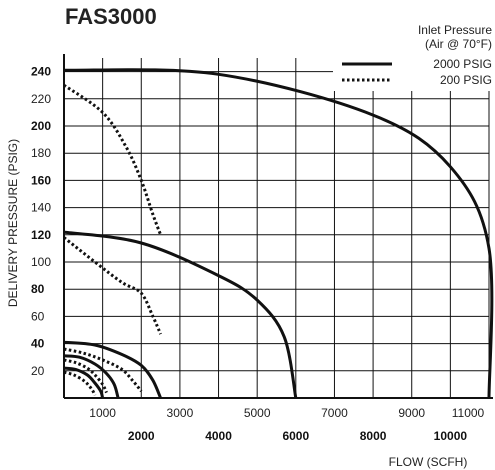 The width and height of the screenshot is (495, 470). Describe the element at coordinates (41, 153) in the screenshot. I see `y-tick-label: 180` at that location.